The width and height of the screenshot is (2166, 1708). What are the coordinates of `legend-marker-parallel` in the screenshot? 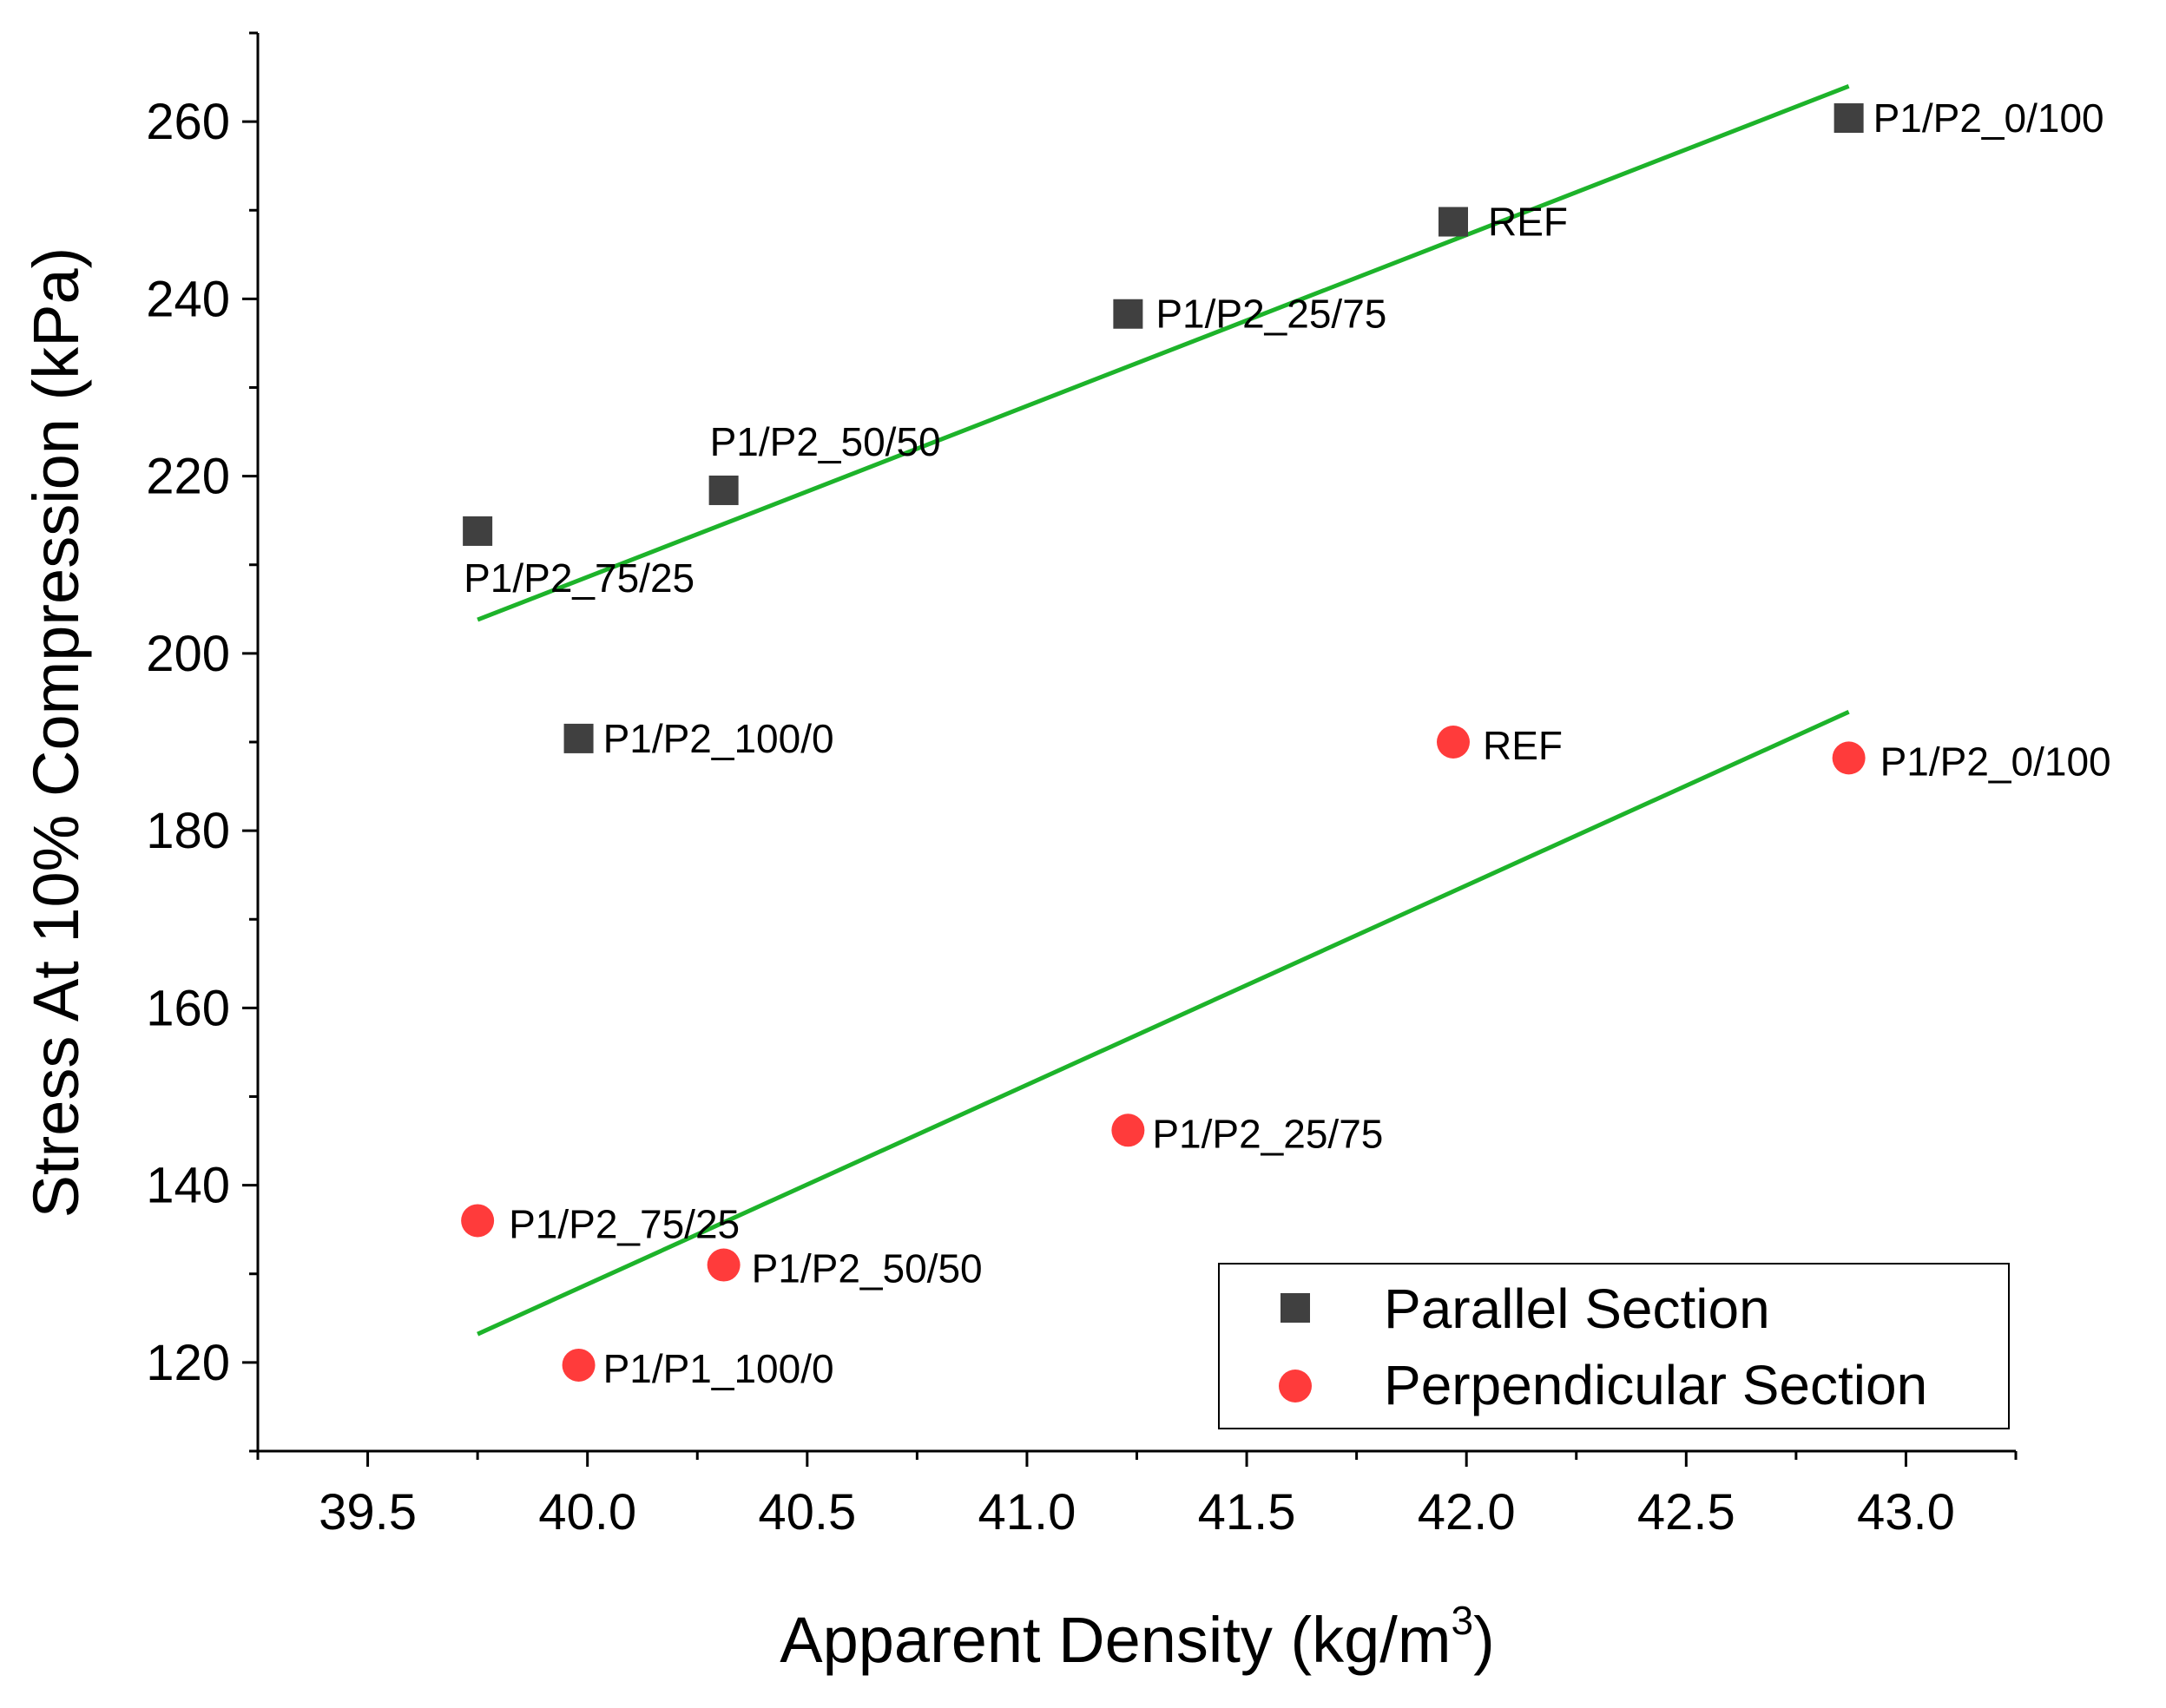 It's located at (1295, 1308).